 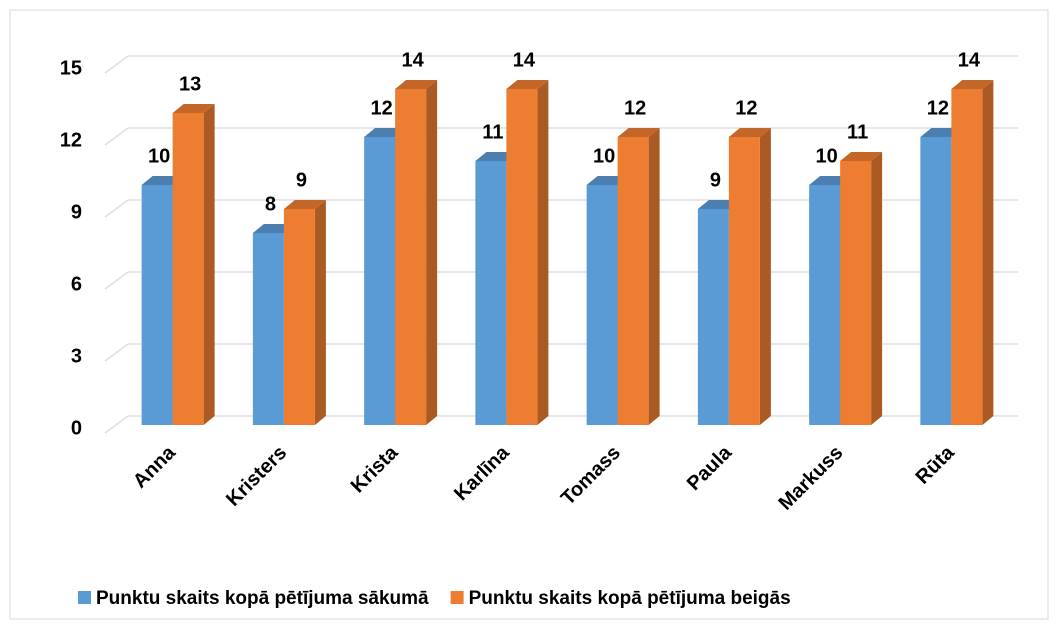 I want to click on legend-label: Punktu skaits kopā pētījuma sākumā, so click(x=262, y=598).